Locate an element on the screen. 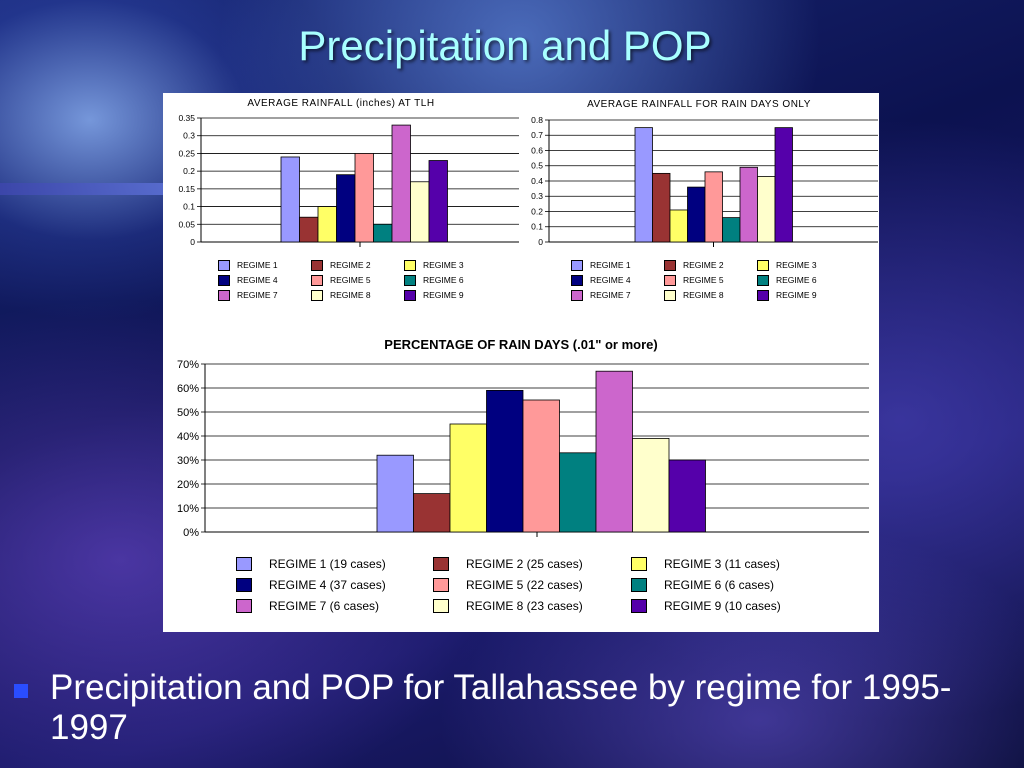 This screenshot has width=1024, height=768. legend-label: REGIME 3 (11 cases) is located at coordinates (722, 564).